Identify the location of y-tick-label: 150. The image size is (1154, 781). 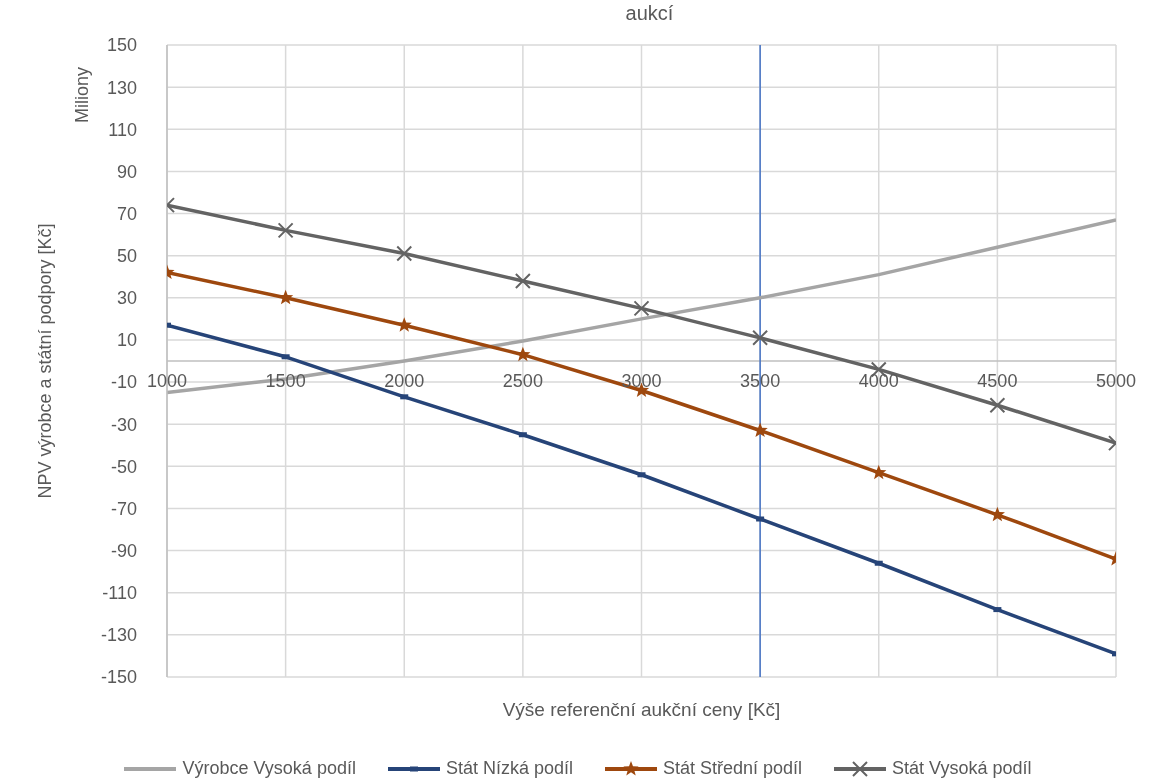
(121, 45).